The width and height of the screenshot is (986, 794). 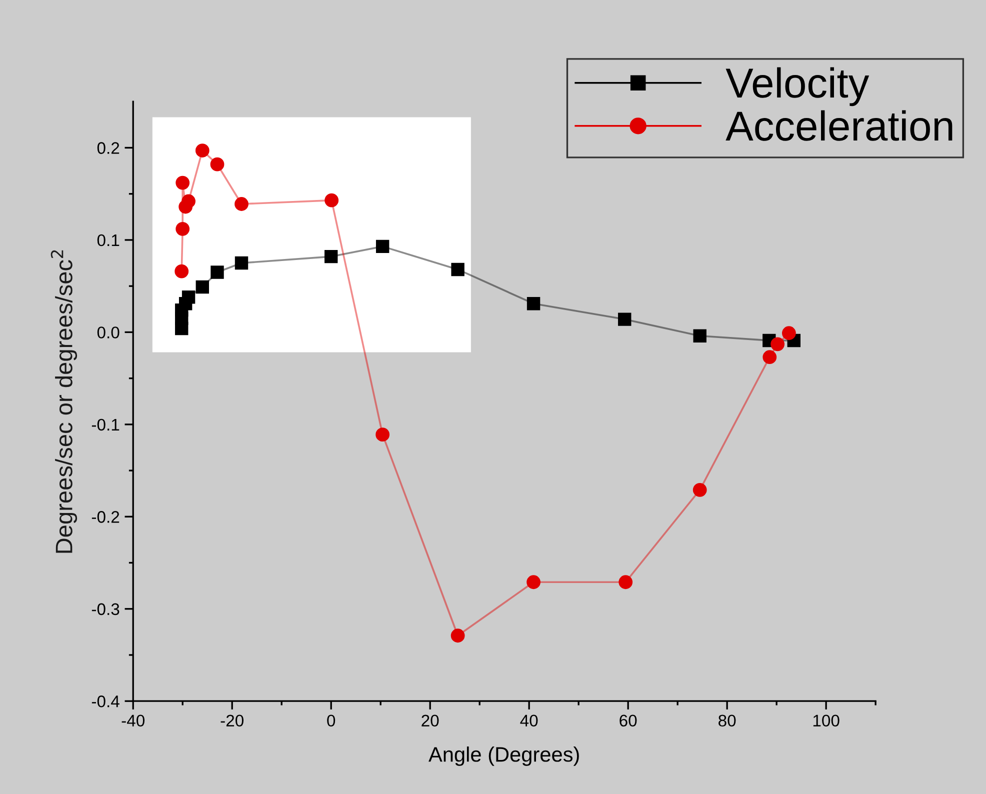 I want to click on y-axis-title: Degrees/sec or degrees/sec$^{2}$, so click(x=64, y=401).